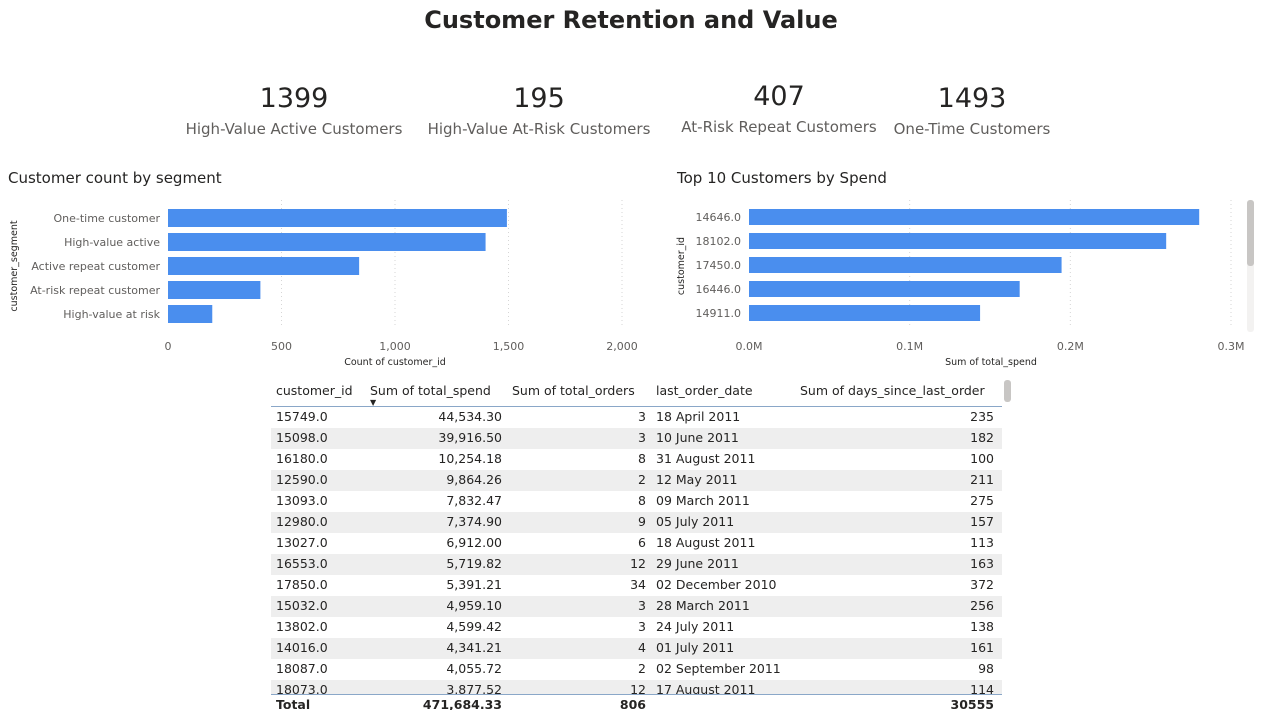  Describe the element at coordinates (302, 521) in the screenshot. I see `cell-customer-id: 12980.0` at that location.